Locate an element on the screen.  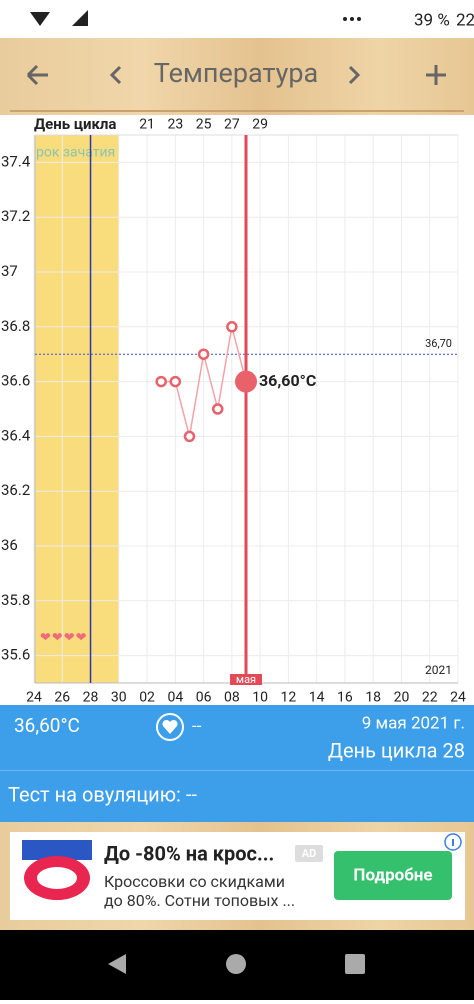
y-tick-label: 35.8 is located at coordinates (15, 600).